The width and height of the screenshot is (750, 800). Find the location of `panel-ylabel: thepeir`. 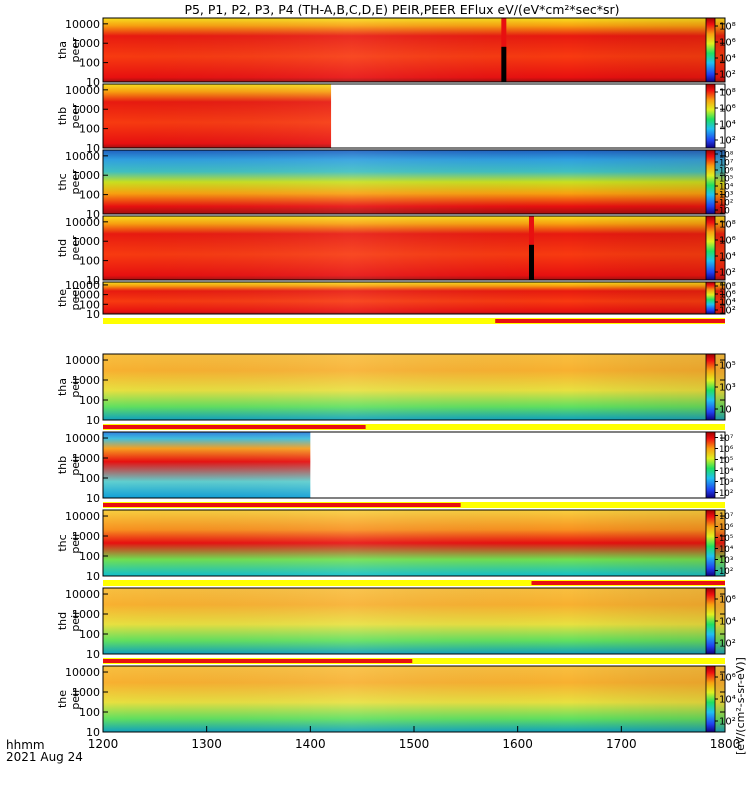

panel-ylabel: thepeir is located at coordinates (69, 699).